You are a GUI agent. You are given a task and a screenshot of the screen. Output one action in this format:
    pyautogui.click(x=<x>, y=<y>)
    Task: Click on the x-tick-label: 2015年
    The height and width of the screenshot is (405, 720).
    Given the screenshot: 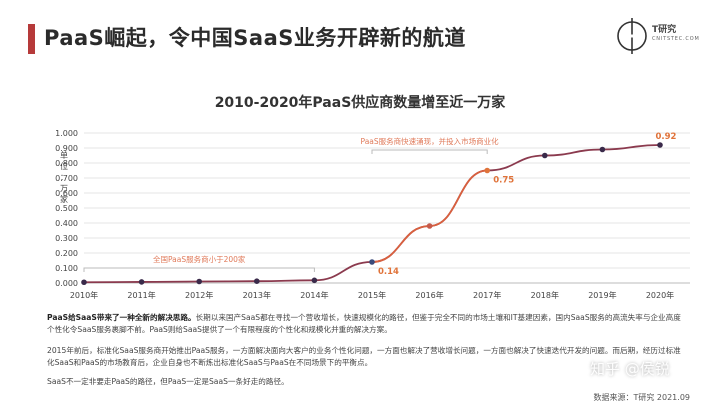 What is the action you would take?
    pyautogui.click(x=372, y=295)
    